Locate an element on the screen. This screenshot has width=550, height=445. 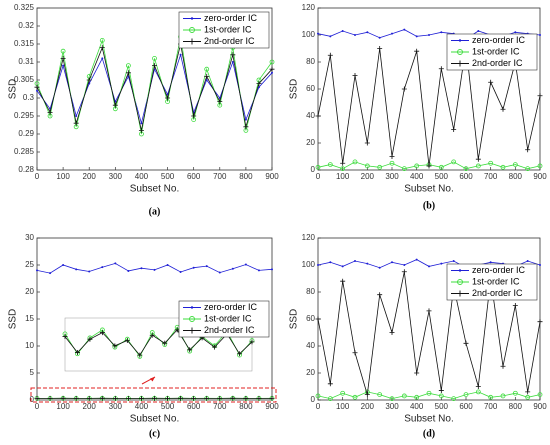
zoom-region is located at coordinates (153, 395).